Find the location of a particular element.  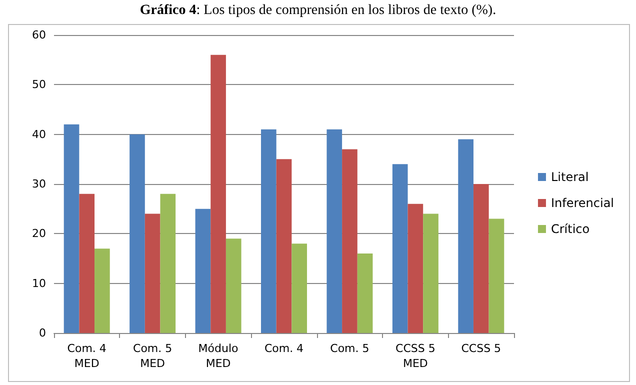

y-tick-label: 30 is located at coordinates (39, 184).